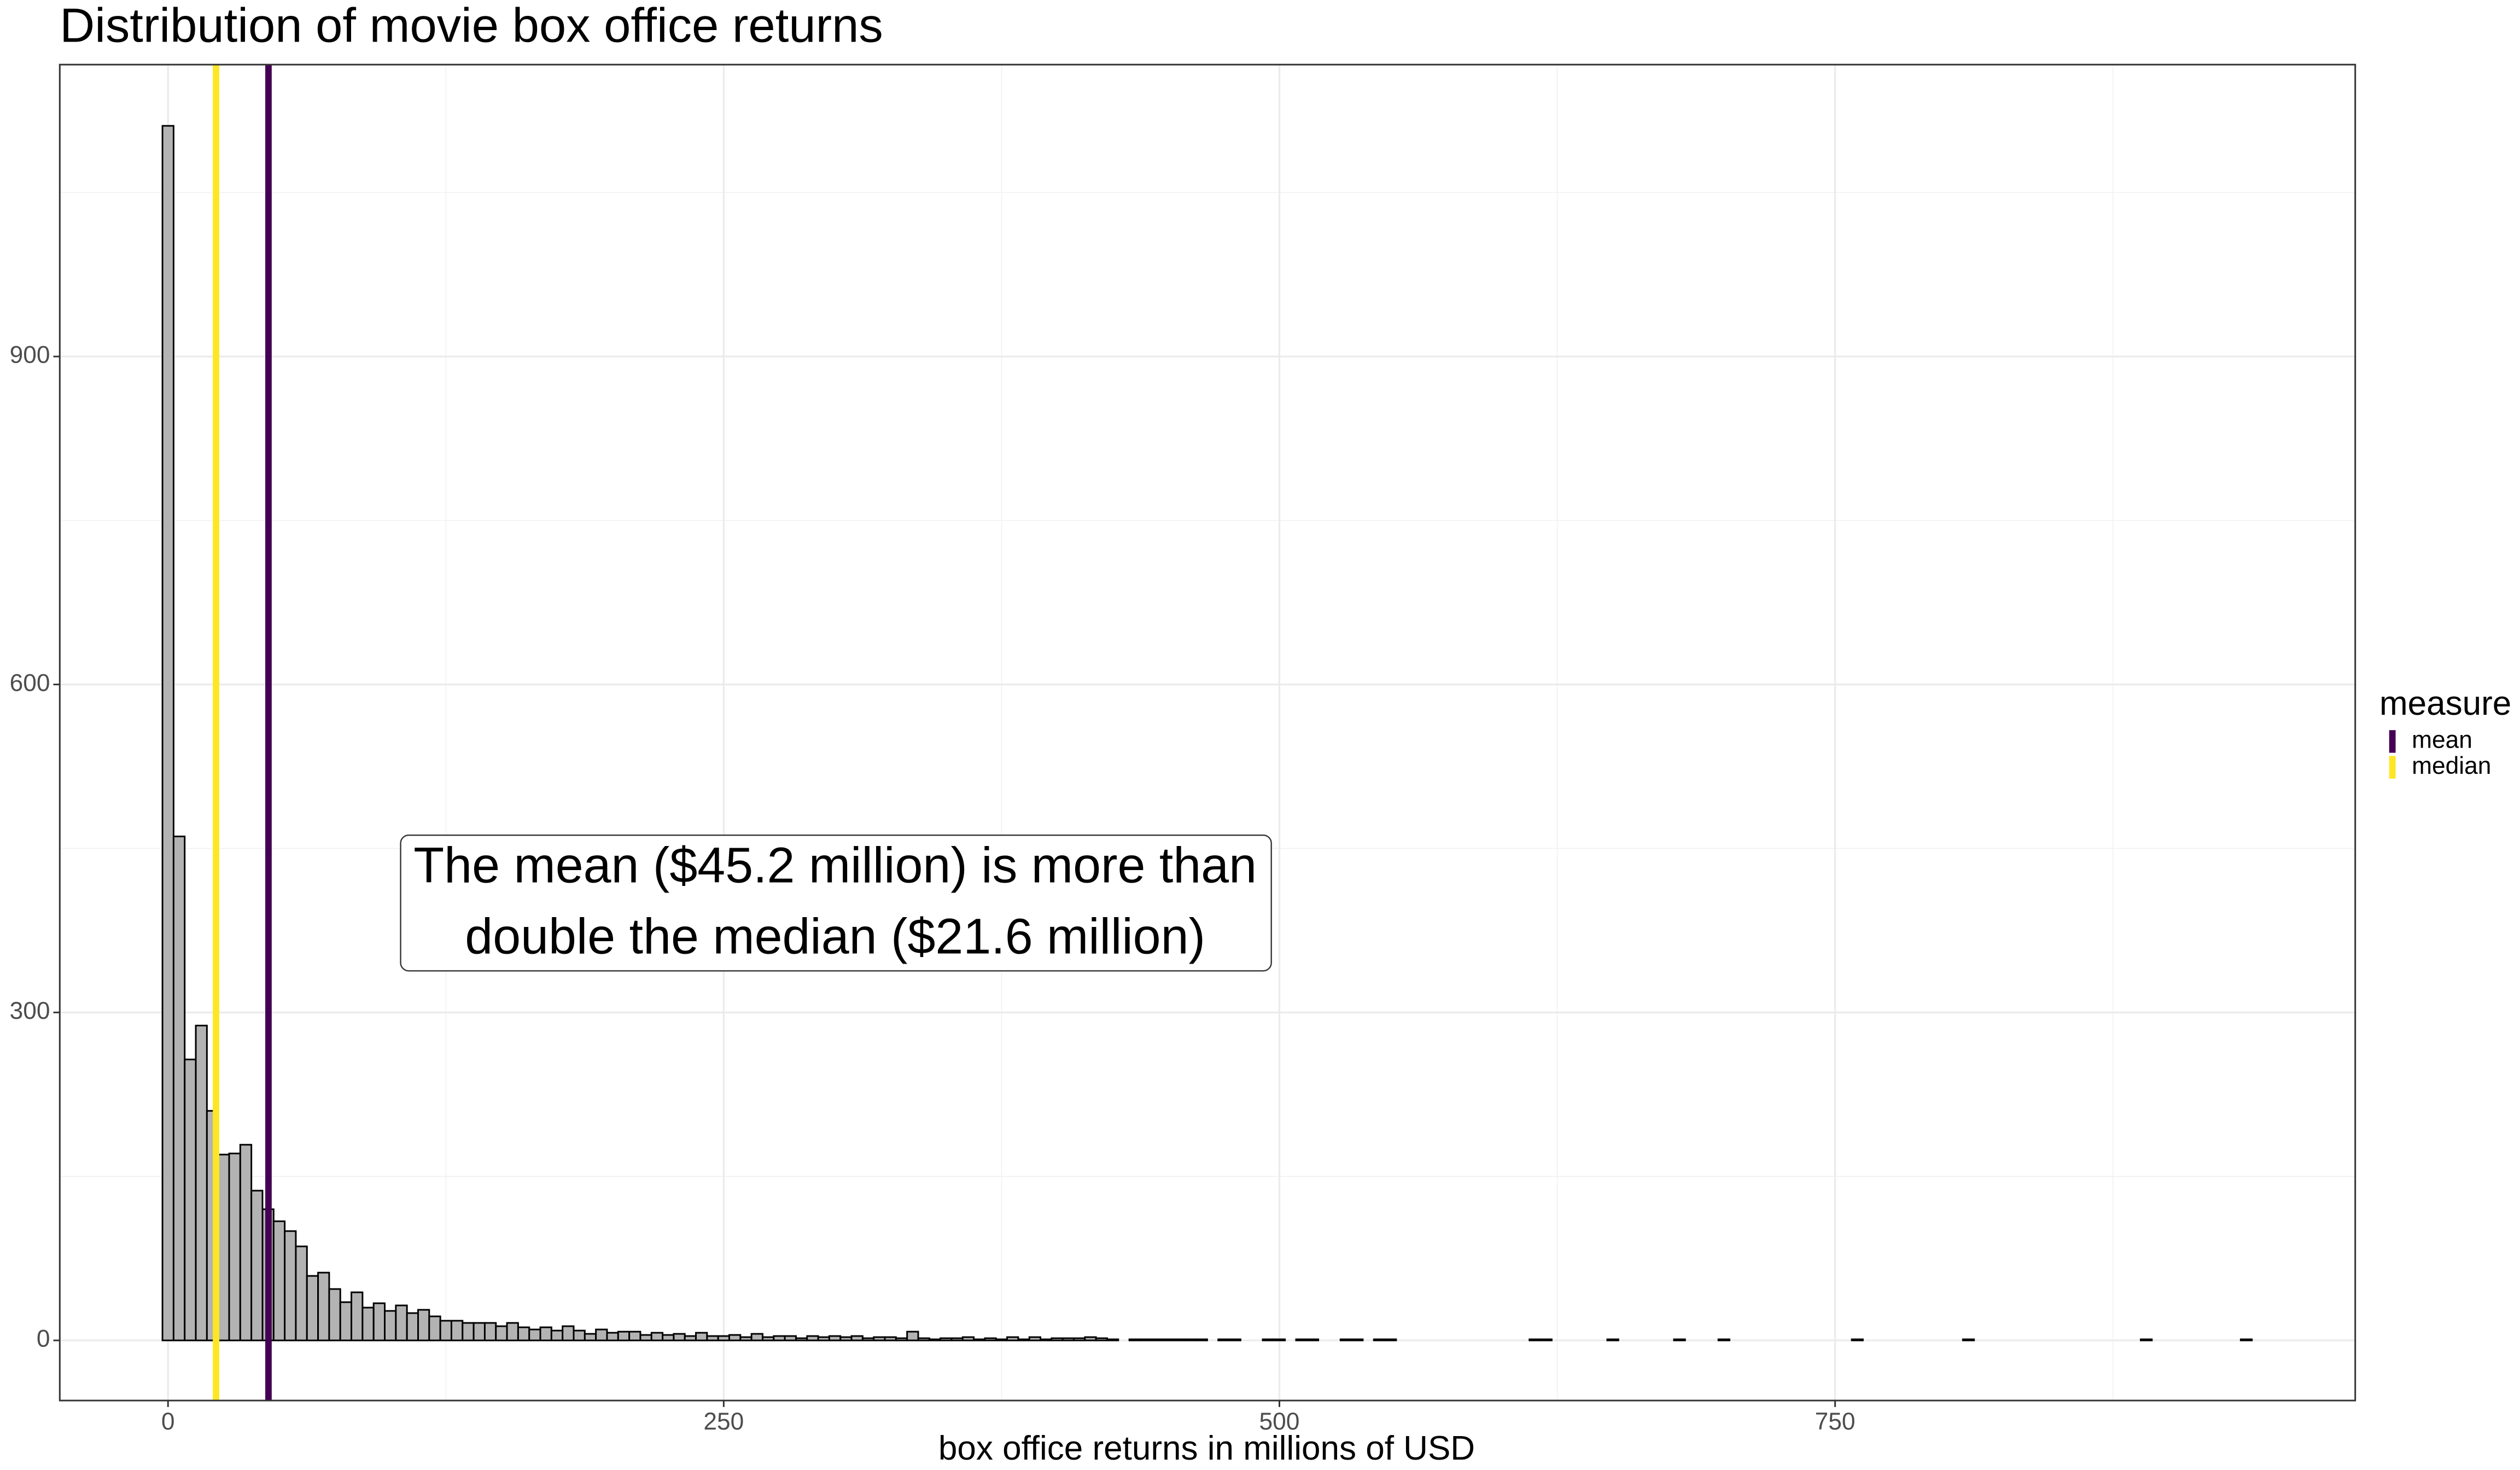 This screenshot has height=1470, width=2520. What do you see at coordinates (2445, 703) in the screenshot?
I see `legend-title: measure` at bounding box center [2445, 703].